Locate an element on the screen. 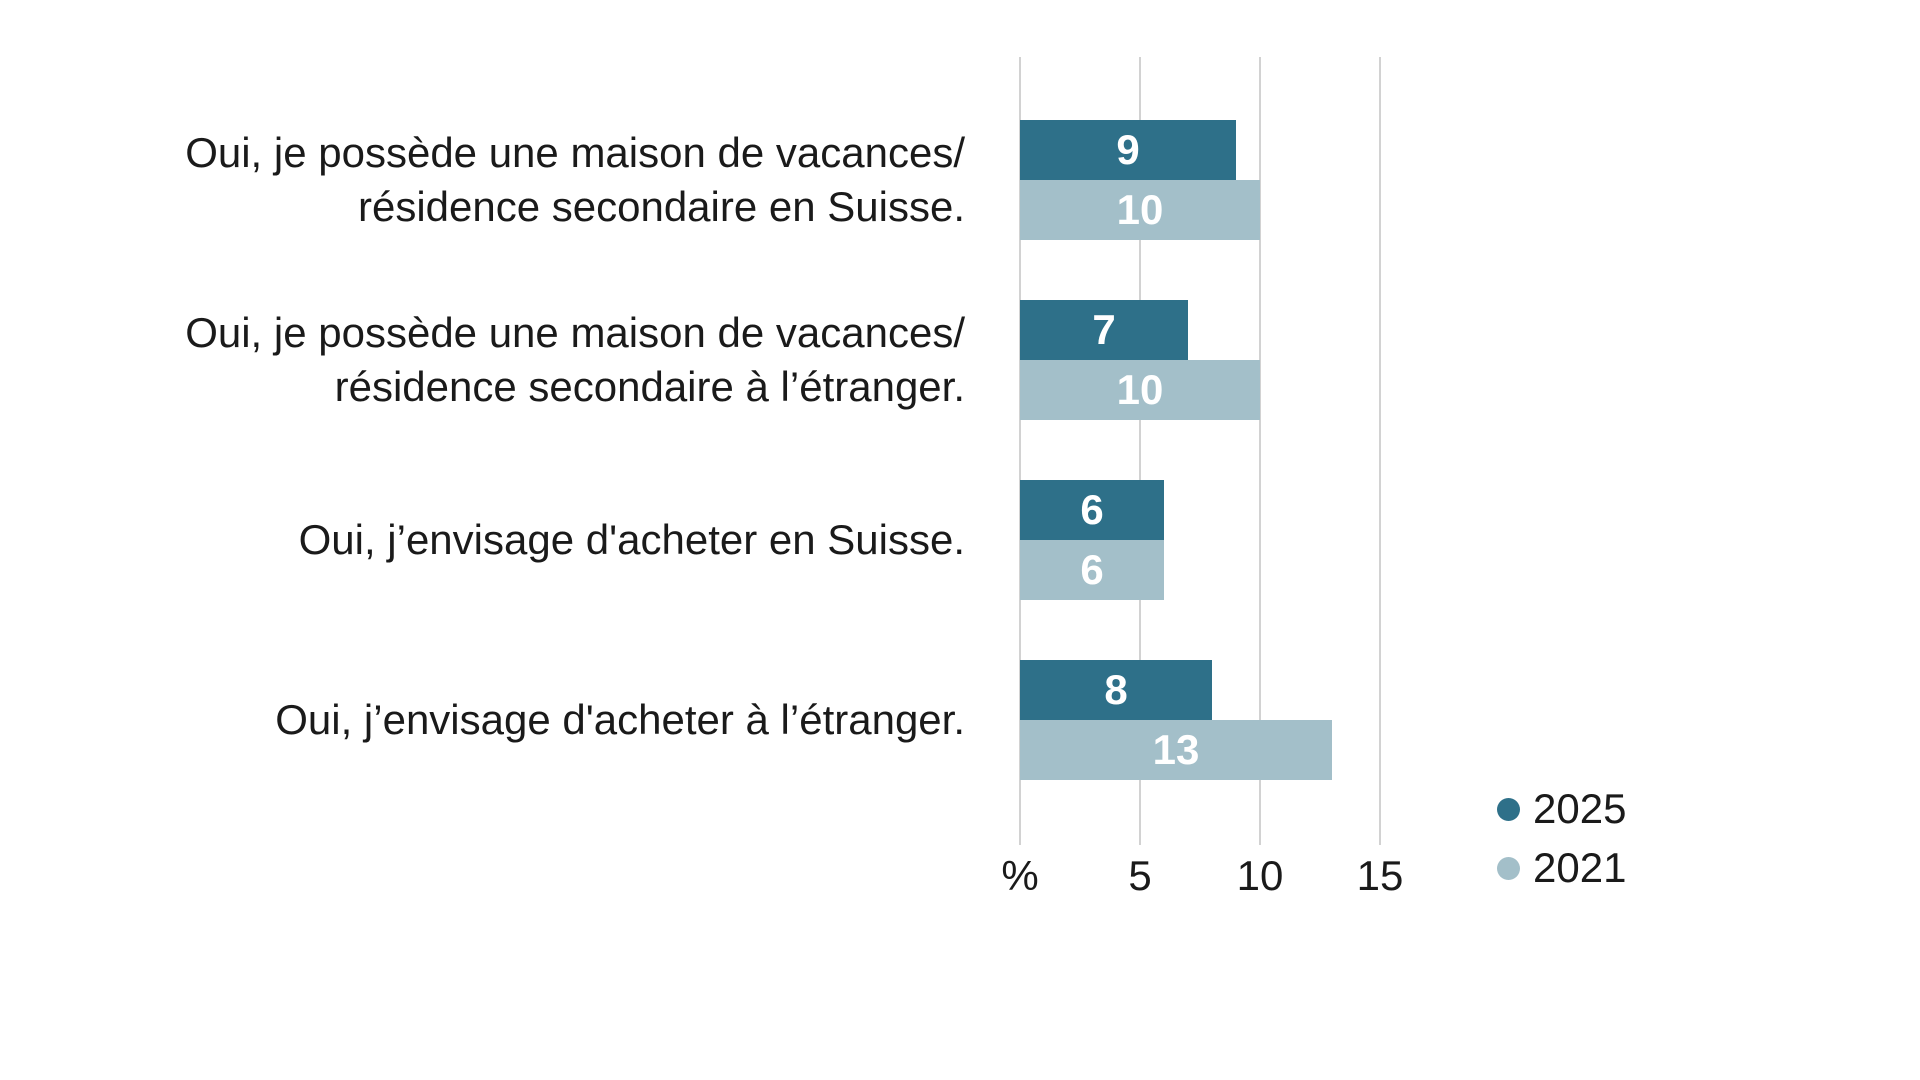 This screenshot has height=1080, width=1920. bar-2025: 8 is located at coordinates (1116, 690).